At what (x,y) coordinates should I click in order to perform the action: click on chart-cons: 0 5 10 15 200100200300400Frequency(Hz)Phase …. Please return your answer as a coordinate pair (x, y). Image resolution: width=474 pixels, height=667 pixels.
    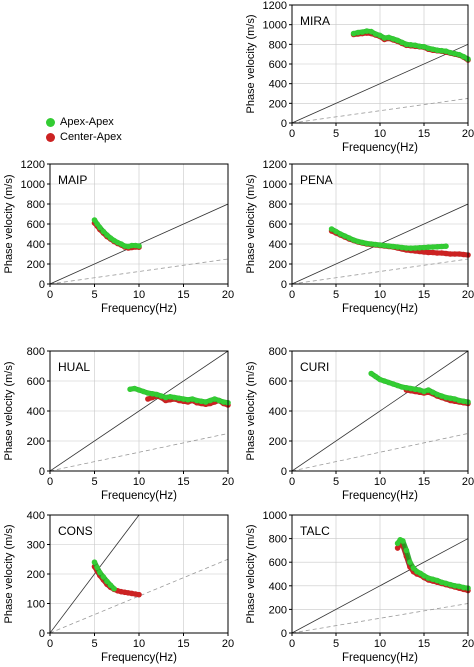
    Looking at the image, I should click on (118, 587).